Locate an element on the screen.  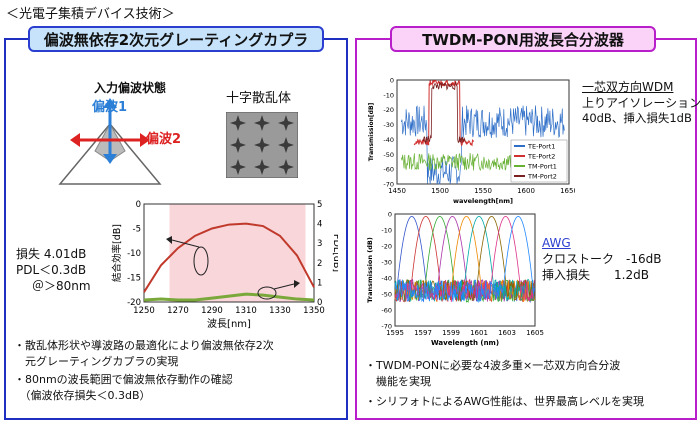
chart3-x-tick: 1605 is located at coordinates (535, 333).